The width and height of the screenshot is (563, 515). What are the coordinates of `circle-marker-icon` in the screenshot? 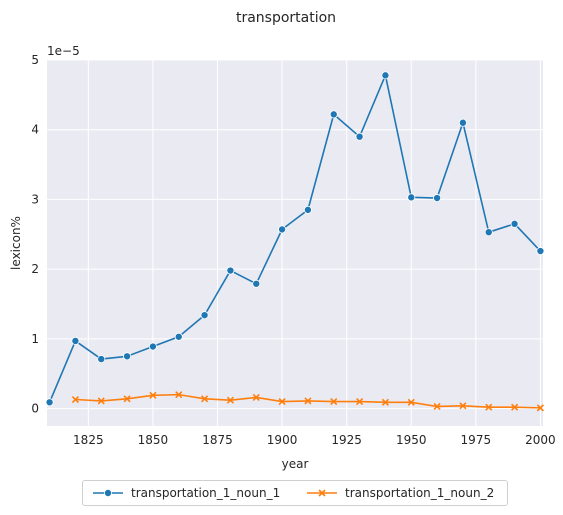 It's located at (108, 493).